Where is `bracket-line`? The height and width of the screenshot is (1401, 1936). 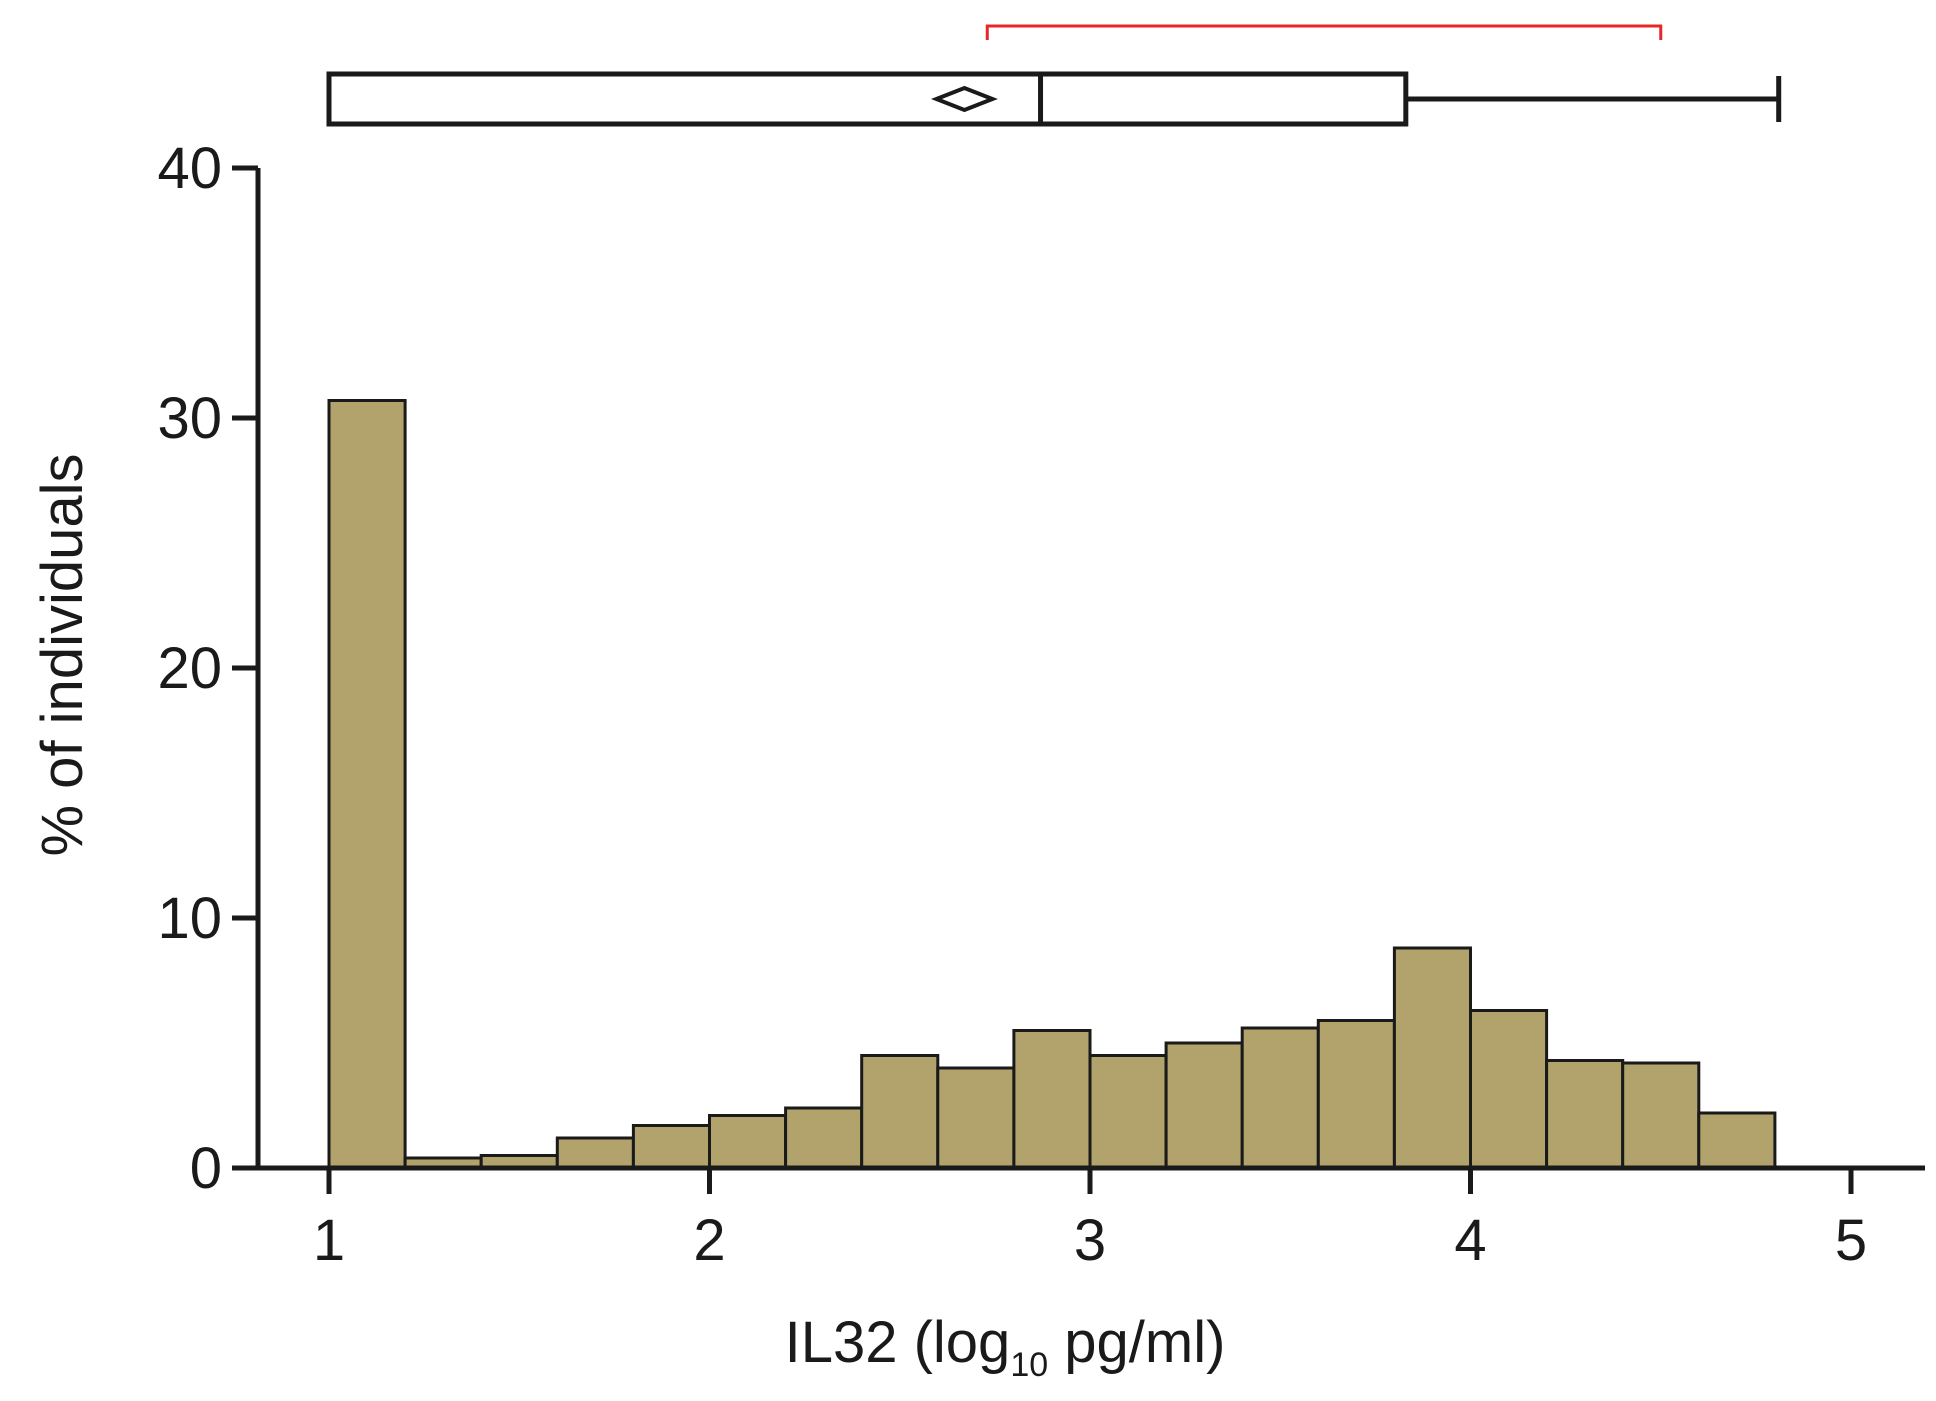
bracket-line is located at coordinates (1324, 32).